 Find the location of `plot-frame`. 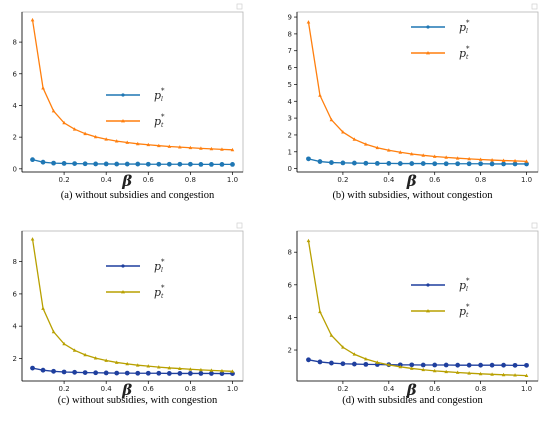

plot-frame is located at coordinates (132, 306).